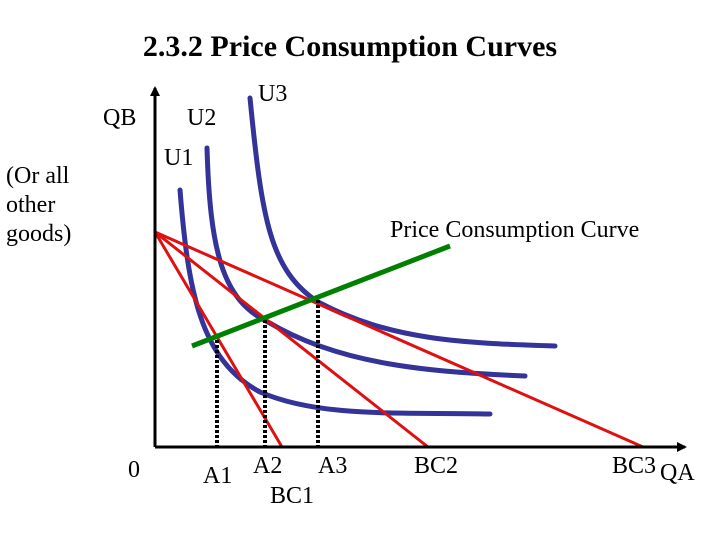 Image resolution: width=720 pixels, height=540 pixels. Describe the element at coordinates (179, 158) in the screenshot. I see `u1-label: U1` at that location.